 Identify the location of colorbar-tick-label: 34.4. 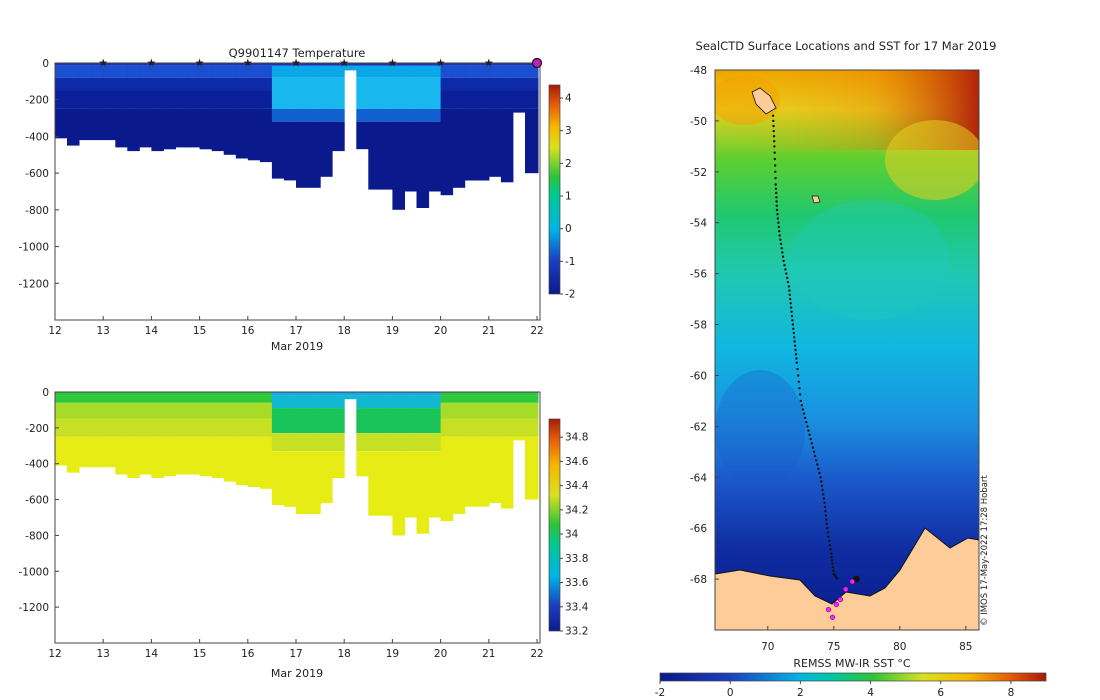
(577, 486).